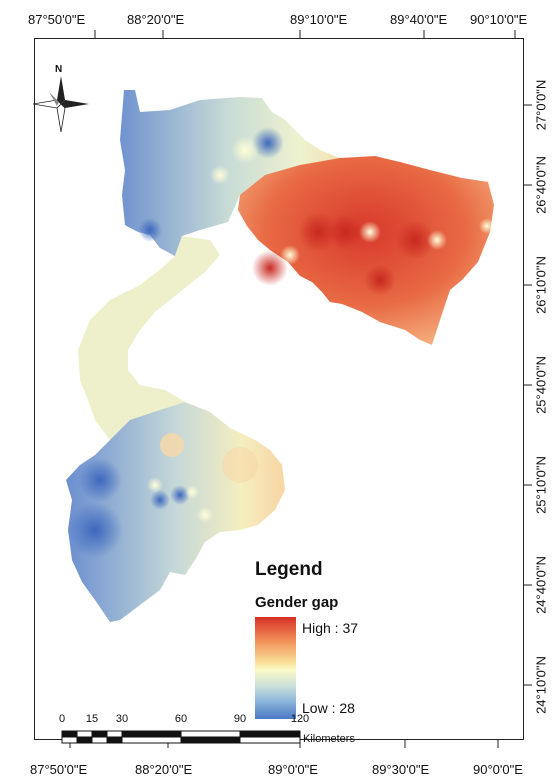 Image resolution: width=552 pixels, height=780 pixels. Describe the element at coordinates (297, 602) in the screenshot. I see `legend-subtitle: Gender gap` at that location.